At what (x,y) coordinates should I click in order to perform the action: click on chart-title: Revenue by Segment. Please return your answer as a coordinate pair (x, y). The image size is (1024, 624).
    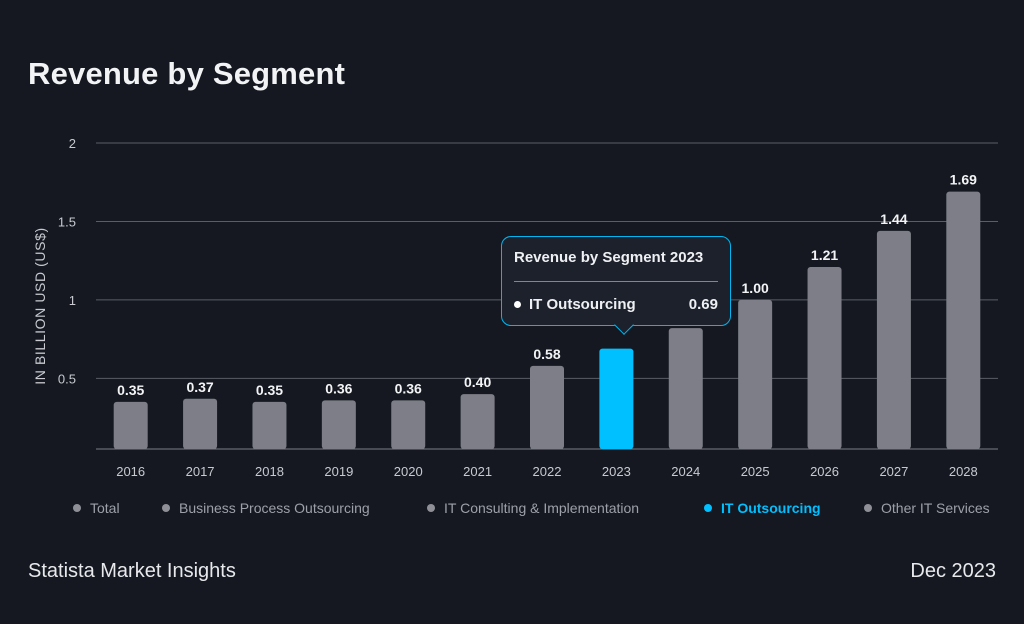
    Looking at the image, I should click on (187, 73).